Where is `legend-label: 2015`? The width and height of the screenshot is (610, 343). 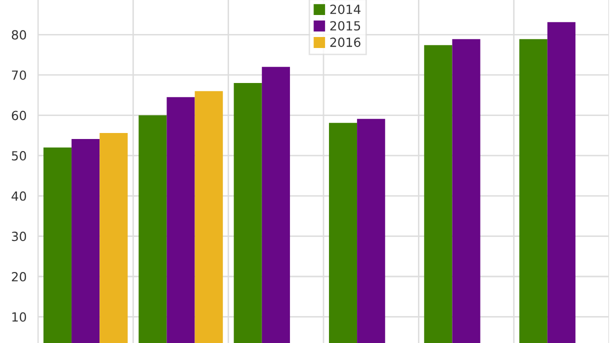 legend-label: 2015 is located at coordinates (345, 26).